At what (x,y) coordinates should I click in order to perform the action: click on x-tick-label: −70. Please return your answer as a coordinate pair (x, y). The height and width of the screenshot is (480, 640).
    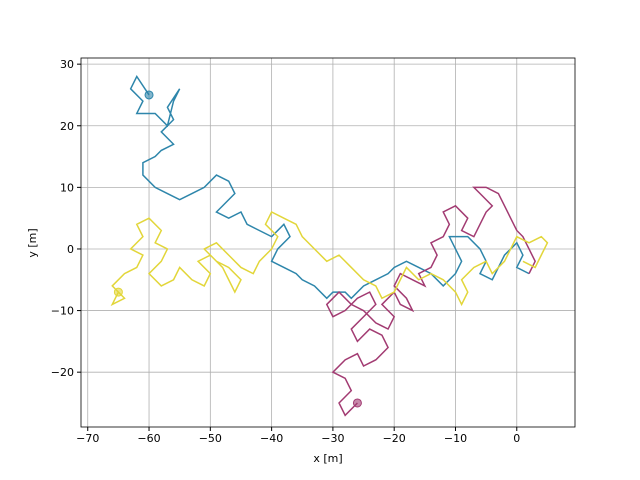
    Looking at the image, I should click on (87, 438).